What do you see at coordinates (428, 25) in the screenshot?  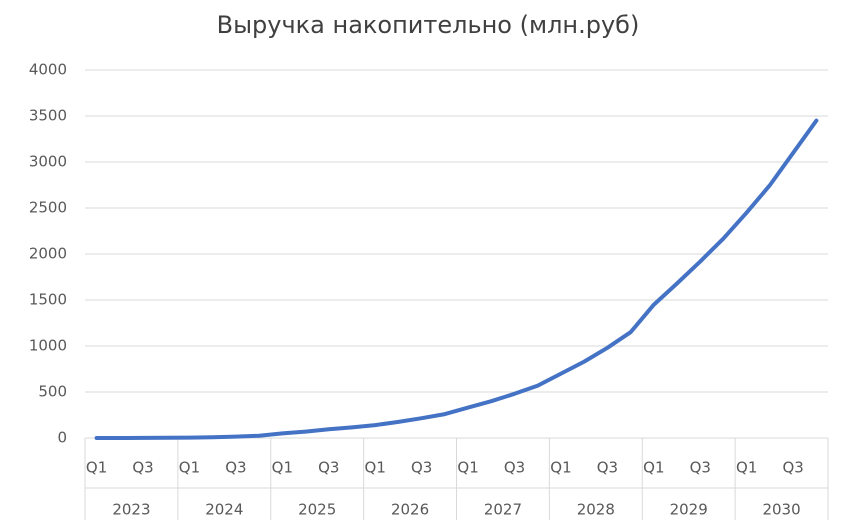 I see `chart-title: Выручка накопительно (млн.руб)` at bounding box center [428, 25].